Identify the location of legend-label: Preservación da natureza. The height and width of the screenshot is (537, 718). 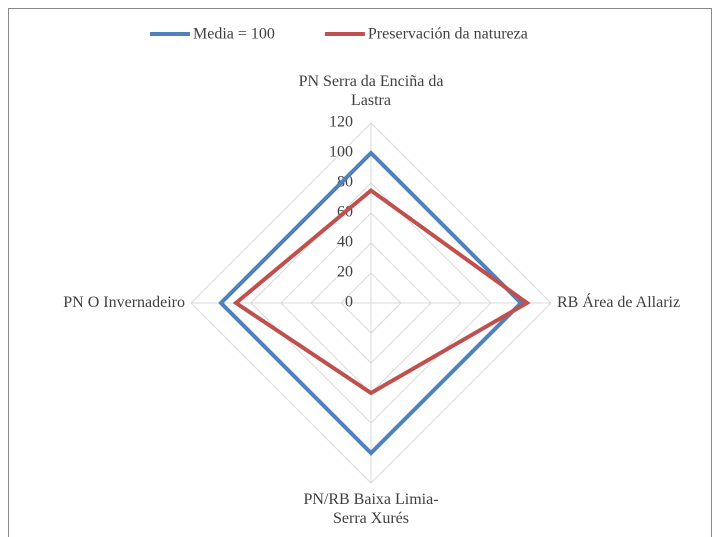
(448, 34).